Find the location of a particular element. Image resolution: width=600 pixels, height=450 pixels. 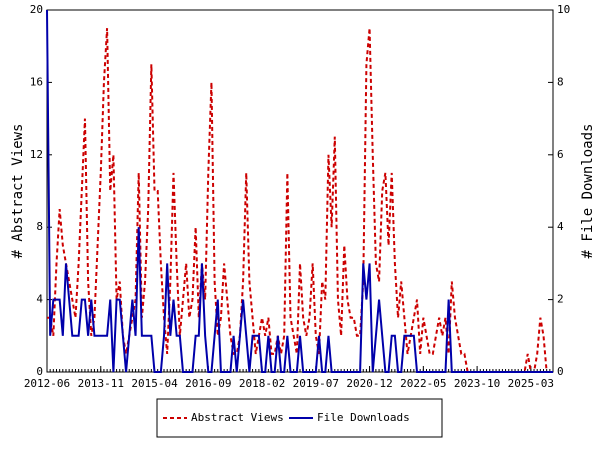

x-tick-label: 2015-04 is located at coordinates (154, 383).